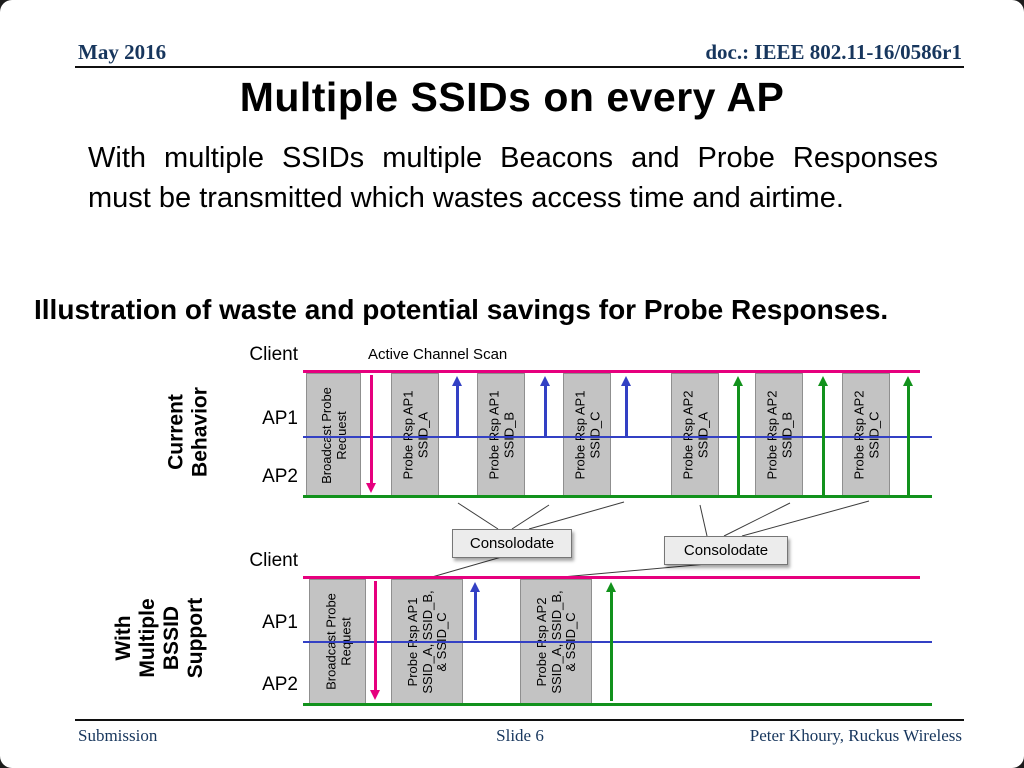 Image resolution: width=1024 pixels, height=768 pixels. I want to click on row-label-client-current: Client, so click(273, 354).